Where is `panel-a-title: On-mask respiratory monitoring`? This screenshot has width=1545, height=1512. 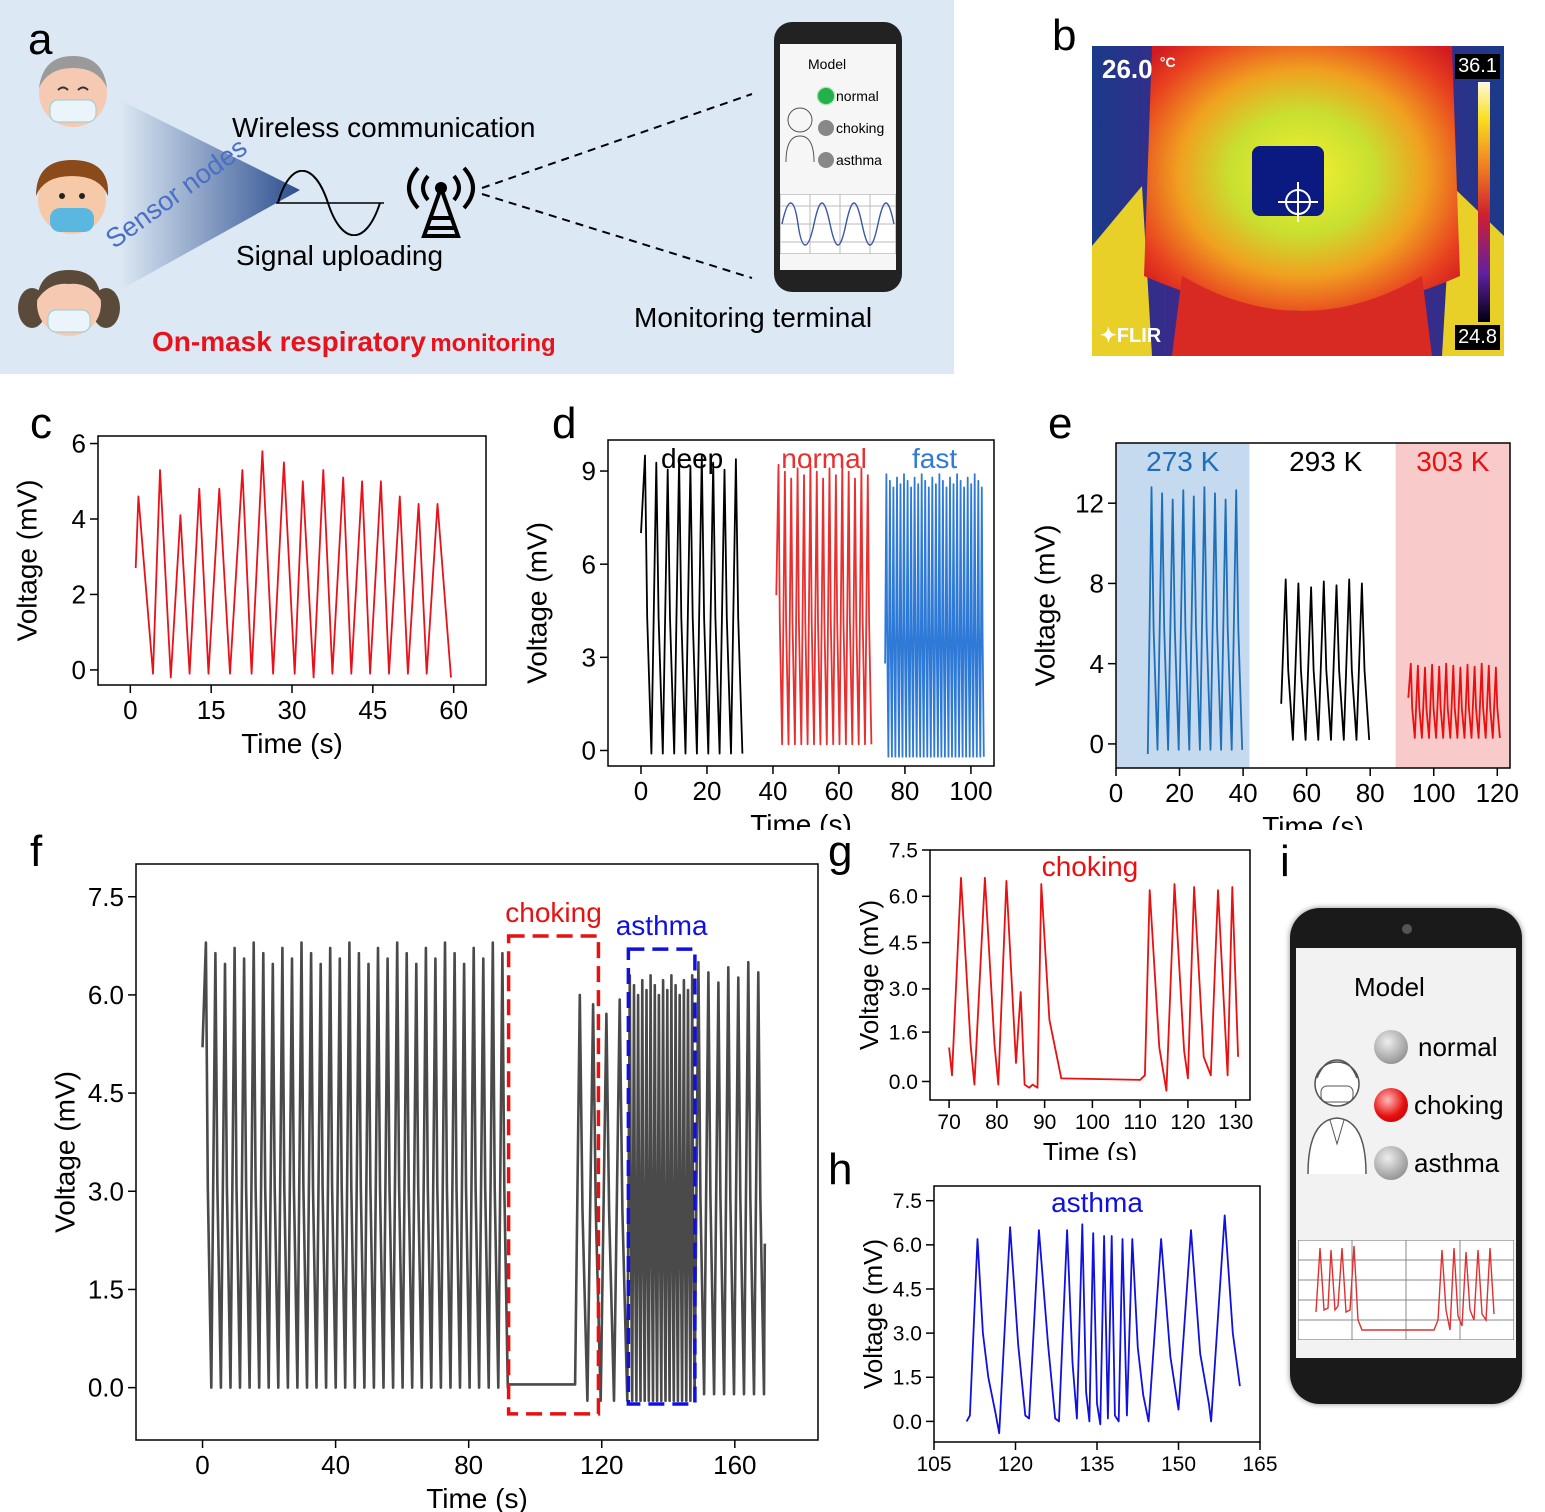 panel-a-title: On-mask respiratory monitoring is located at coordinates (354, 342).